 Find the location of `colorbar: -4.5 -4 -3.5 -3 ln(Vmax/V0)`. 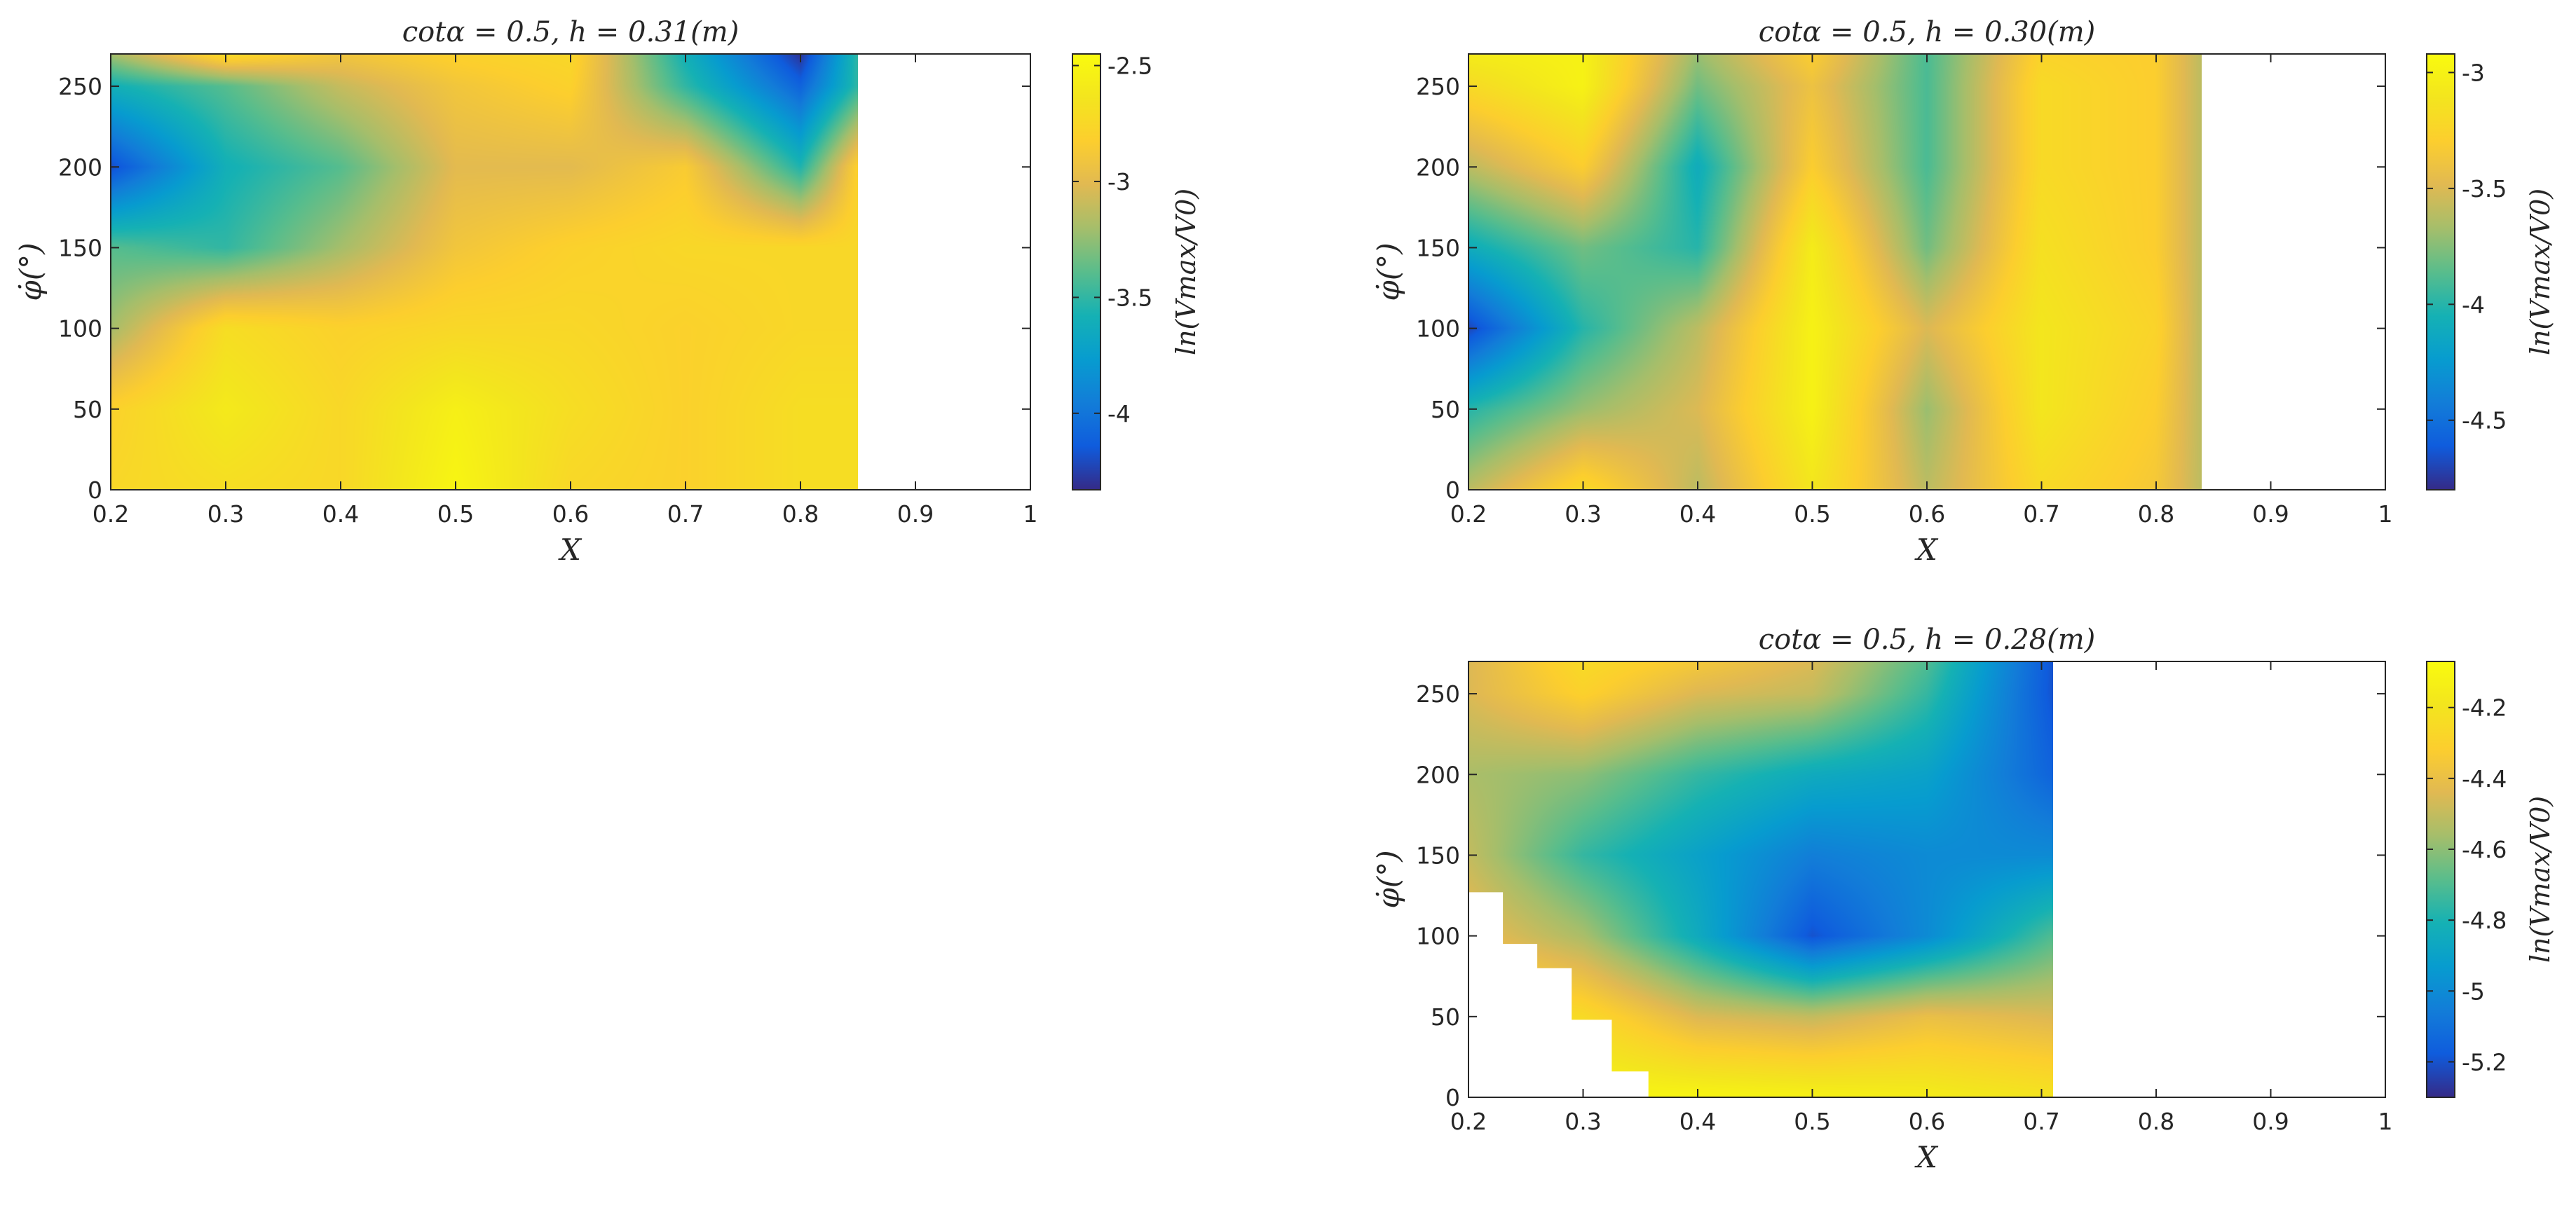

colorbar: -4.5 -4 -3.5 -3 ln(Vmax/V0) is located at coordinates (2491, 271).